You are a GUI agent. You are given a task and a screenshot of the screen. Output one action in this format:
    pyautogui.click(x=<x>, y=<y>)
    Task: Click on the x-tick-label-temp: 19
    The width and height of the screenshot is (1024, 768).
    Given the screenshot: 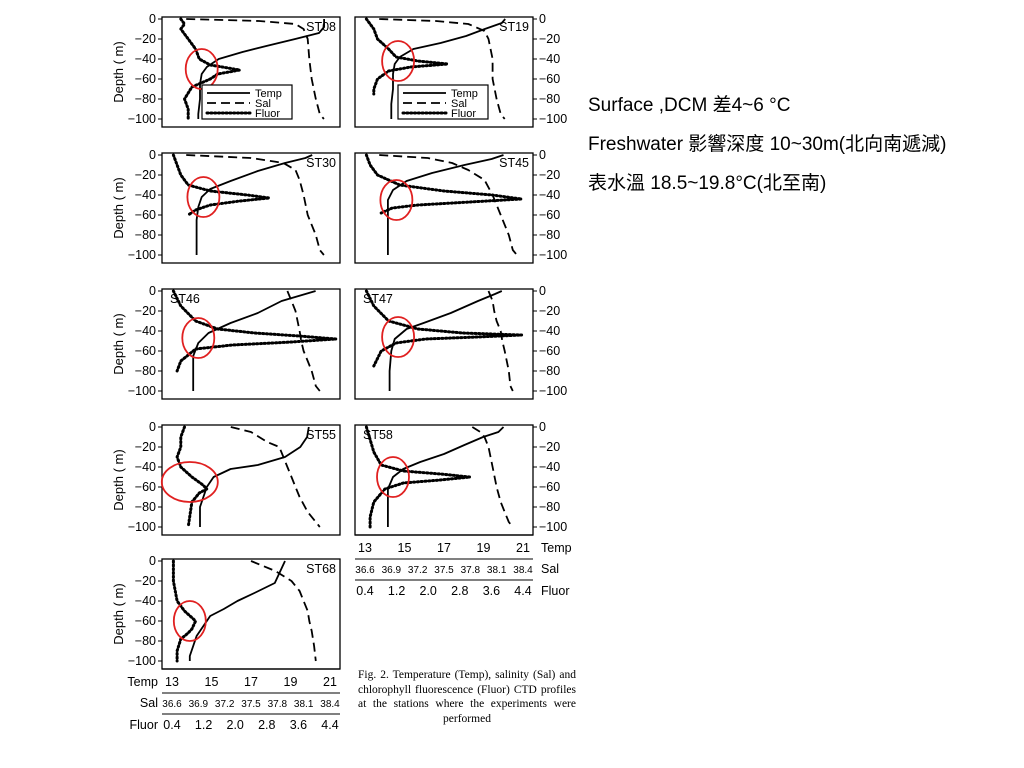 What is the action you would take?
    pyautogui.click(x=291, y=682)
    